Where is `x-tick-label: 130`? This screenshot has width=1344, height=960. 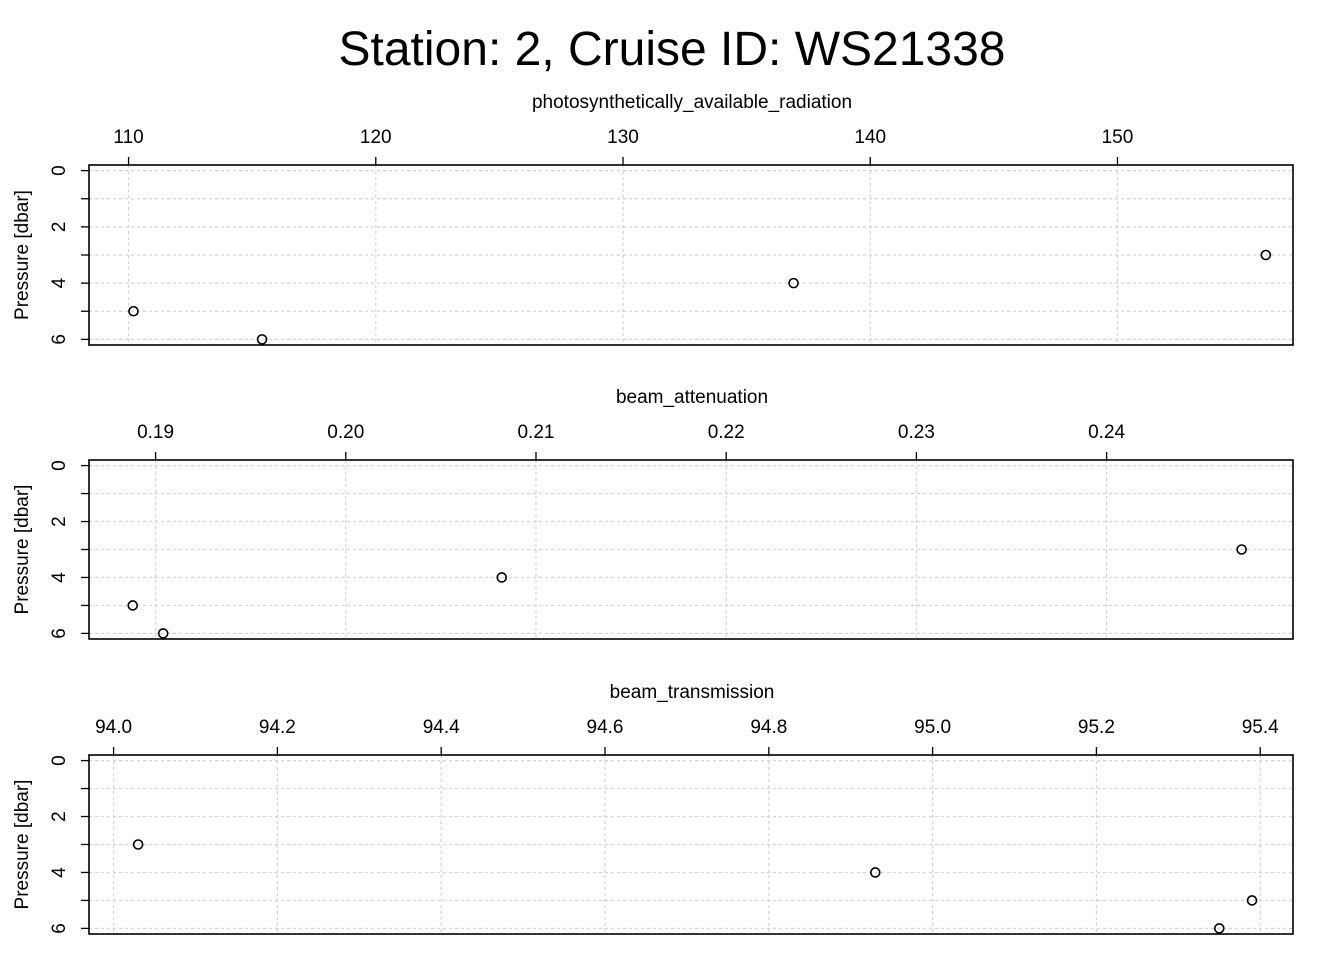
x-tick-label: 130 is located at coordinates (623, 137).